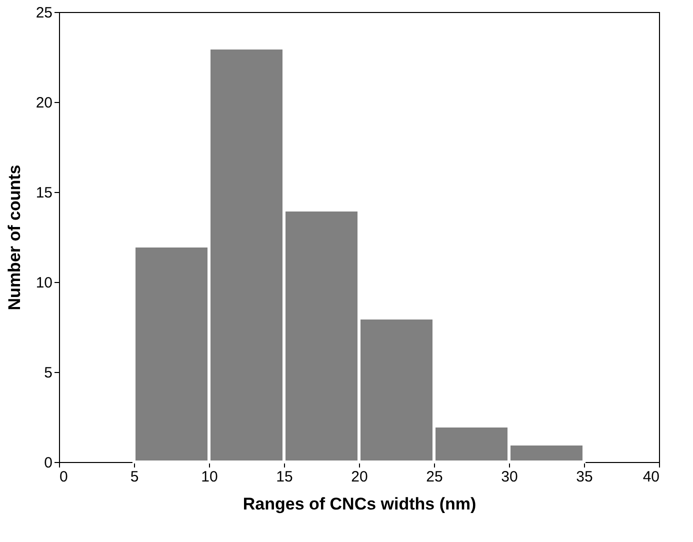 The height and width of the screenshot is (542, 693). What do you see at coordinates (509, 477) in the screenshot?
I see `x-tick-label: 30` at bounding box center [509, 477].